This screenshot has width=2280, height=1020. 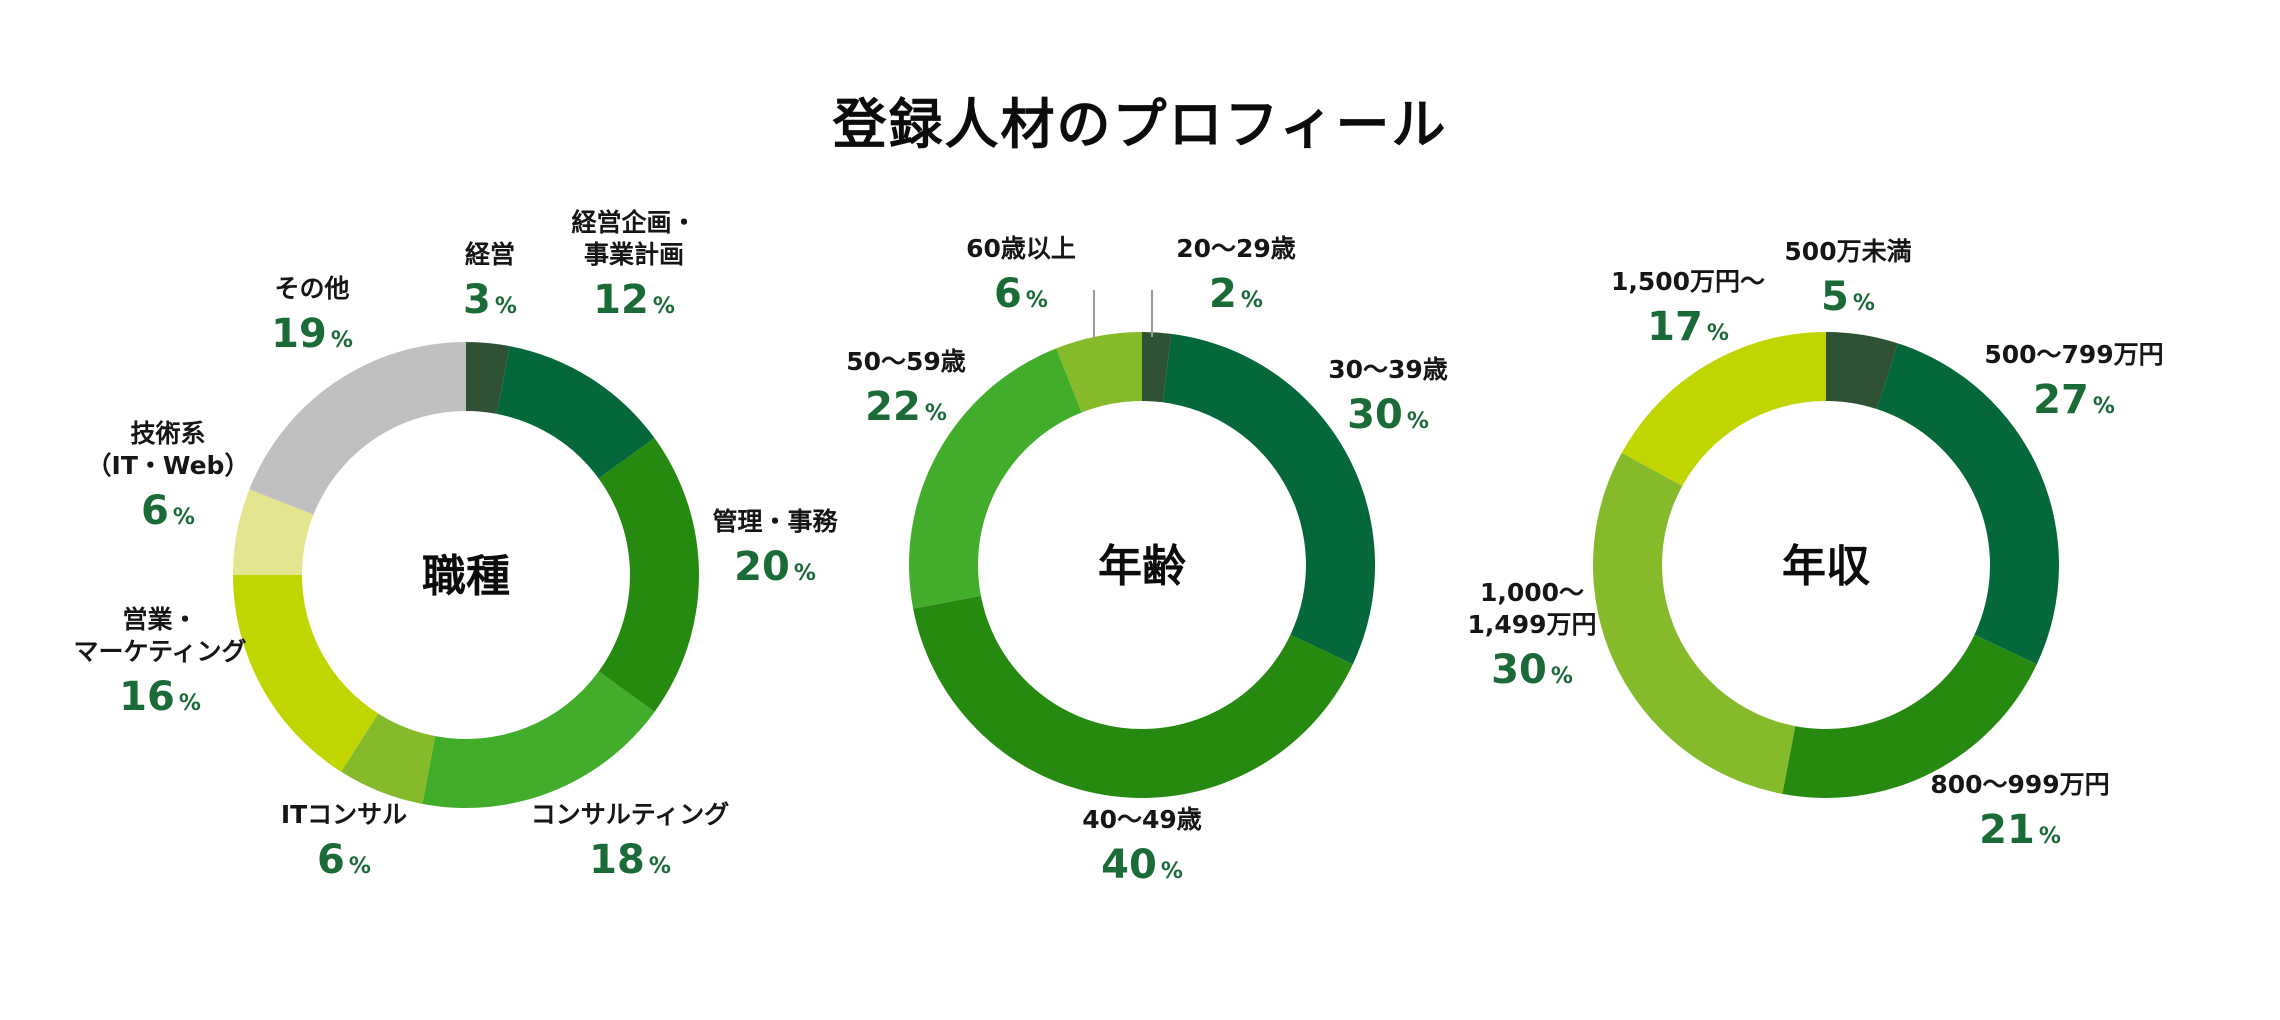 I want to click on slice-label-group: 経営企画・事業計画 12%, so click(x=633, y=265).